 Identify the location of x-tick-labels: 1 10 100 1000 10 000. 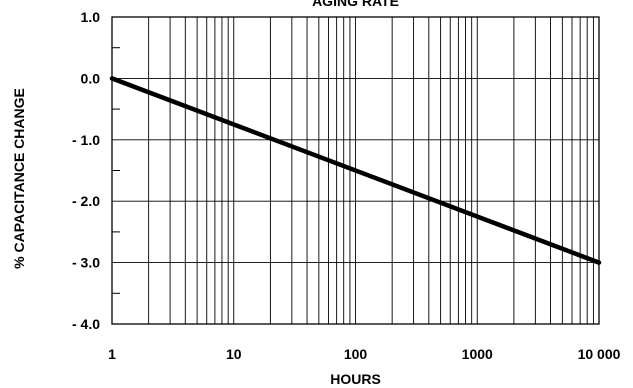
(364, 354).